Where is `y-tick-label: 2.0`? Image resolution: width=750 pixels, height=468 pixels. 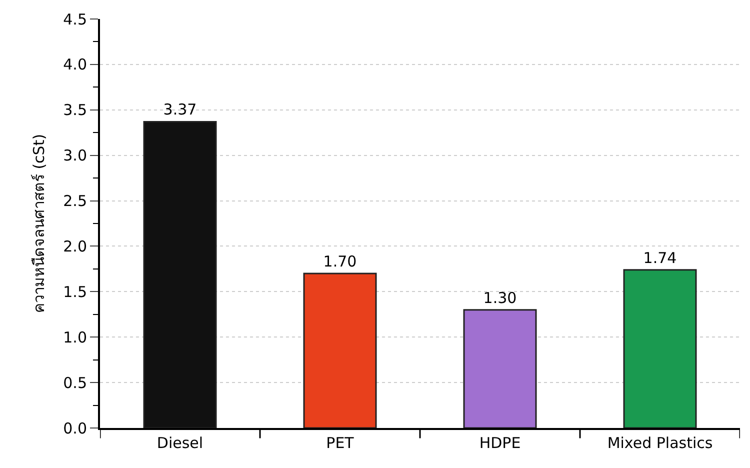 y-tick-label: 2.0 is located at coordinates (75, 246).